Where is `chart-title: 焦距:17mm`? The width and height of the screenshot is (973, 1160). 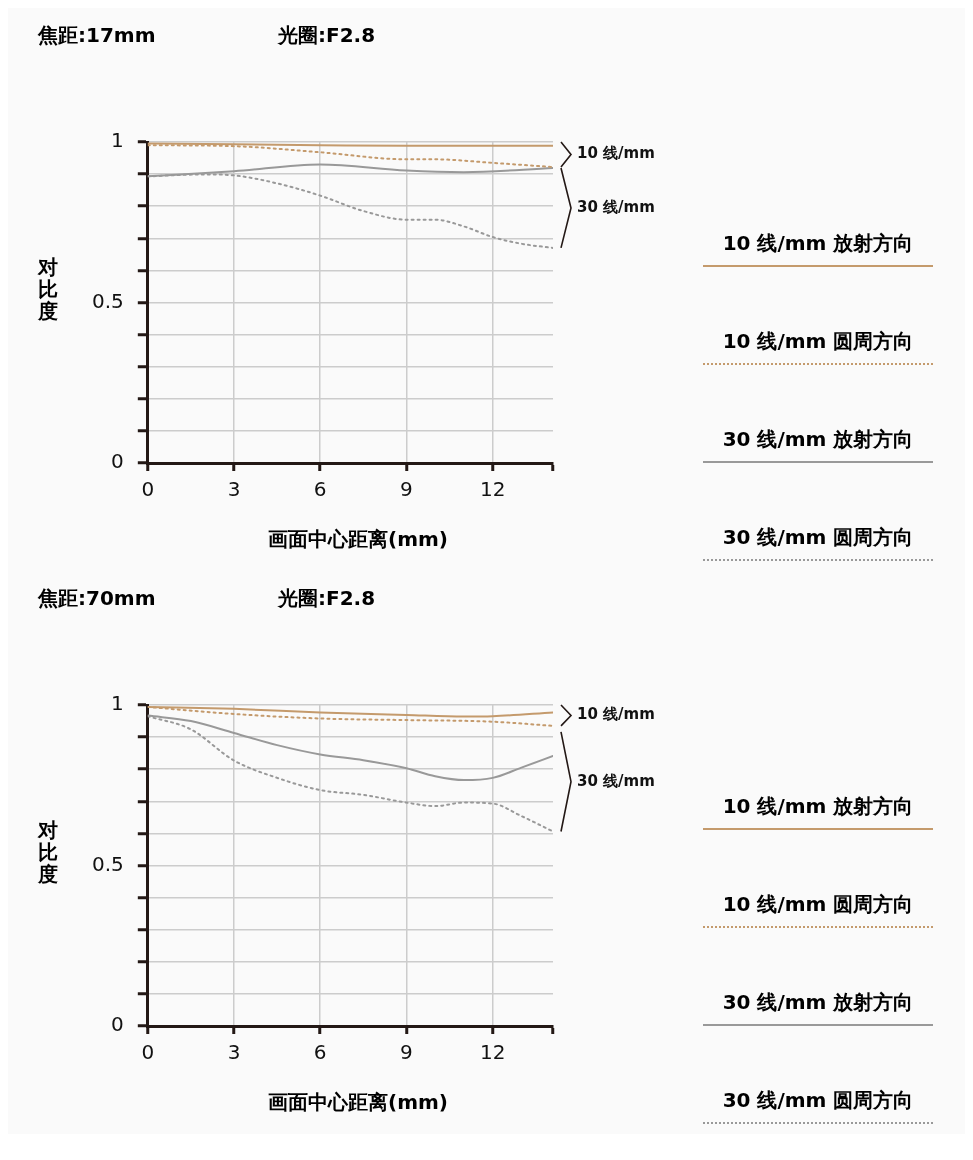 chart-title: 焦距:17mm is located at coordinates (97, 35).